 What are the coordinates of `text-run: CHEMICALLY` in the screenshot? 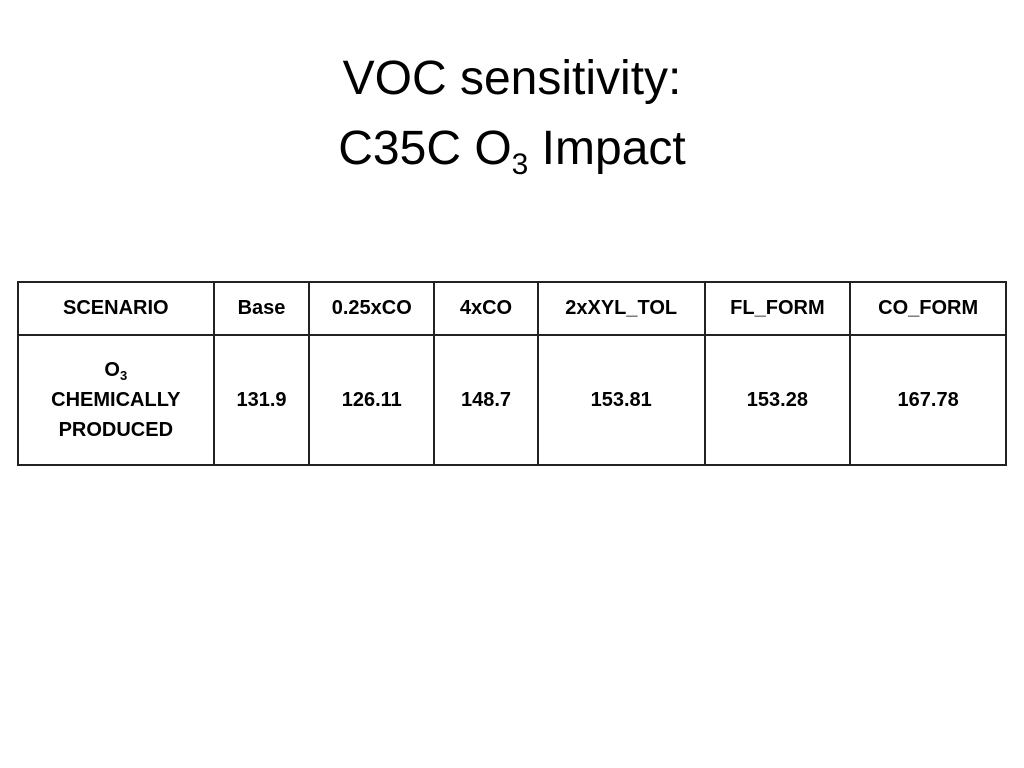 It's located at (116, 400).